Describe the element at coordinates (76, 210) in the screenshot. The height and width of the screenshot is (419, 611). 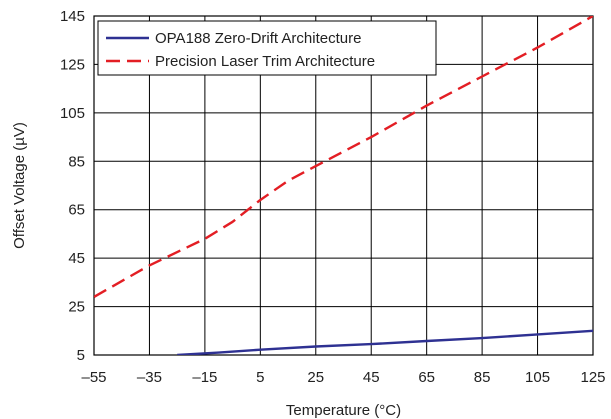
I see `y-tick-label: 65` at that location.